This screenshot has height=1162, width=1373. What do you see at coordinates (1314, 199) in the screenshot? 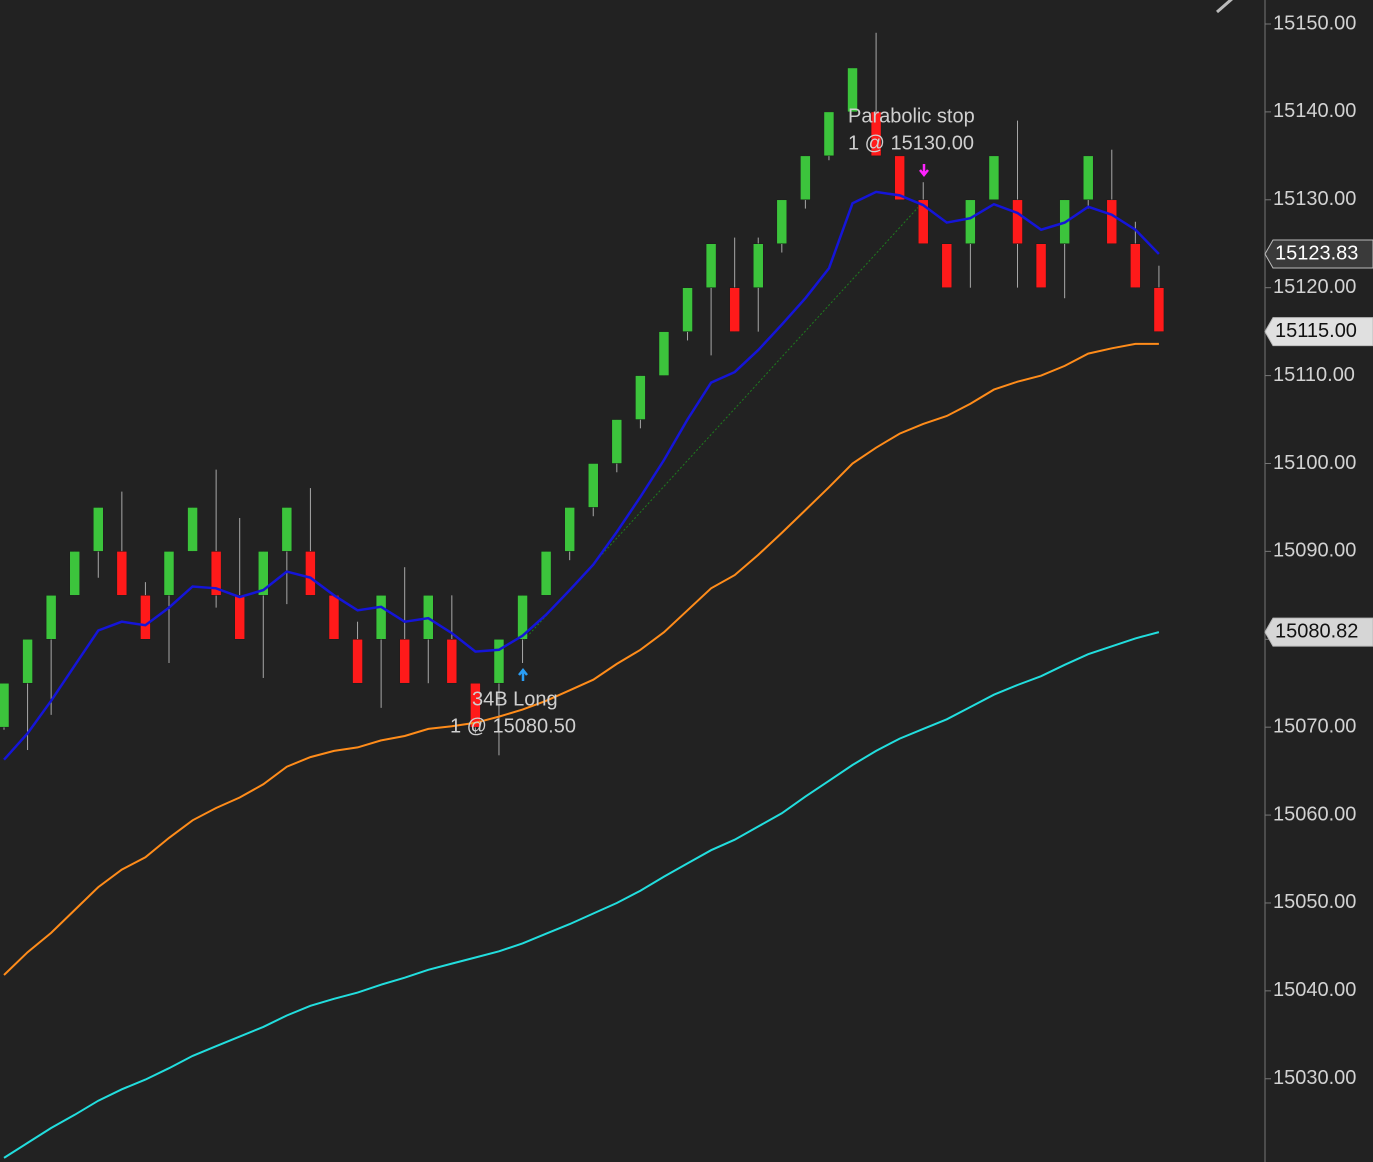
I see `y-tick-label: 15130.00` at bounding box center [1314, 199].